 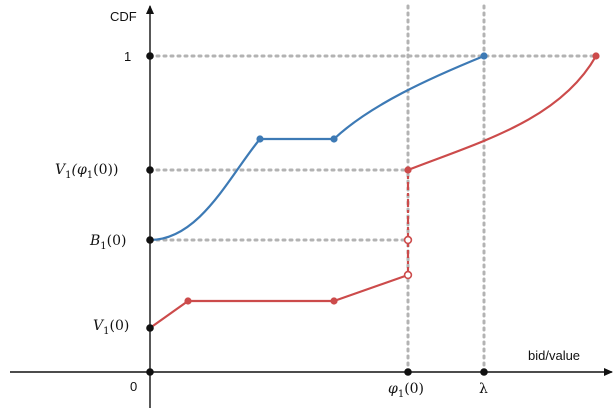 What do you see at coordinates (408, 240) in the screenshot?
I see `red-open-b1` at bounding box center [408, 240].